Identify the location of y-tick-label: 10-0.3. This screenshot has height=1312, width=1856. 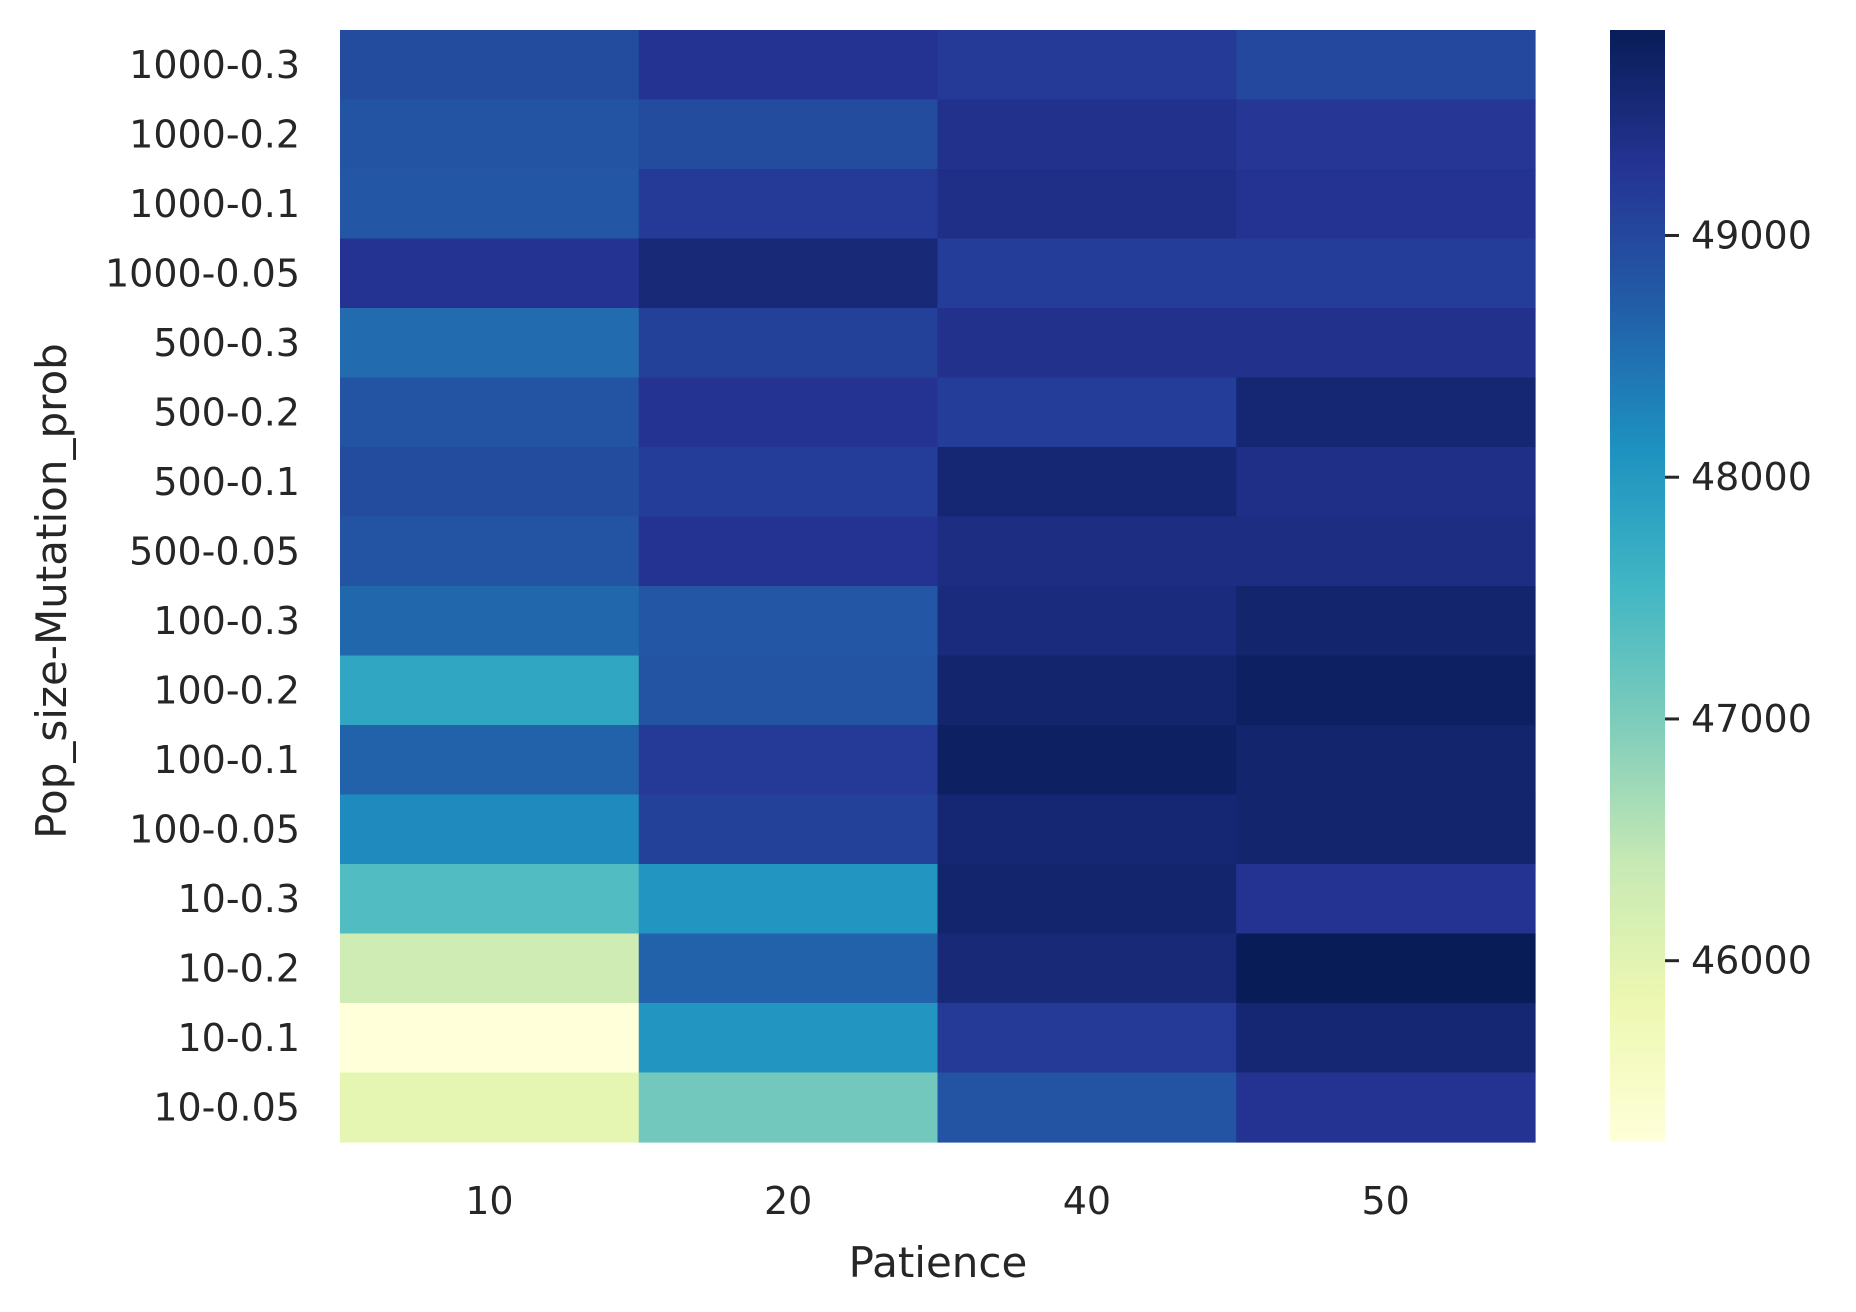
(239, 899).